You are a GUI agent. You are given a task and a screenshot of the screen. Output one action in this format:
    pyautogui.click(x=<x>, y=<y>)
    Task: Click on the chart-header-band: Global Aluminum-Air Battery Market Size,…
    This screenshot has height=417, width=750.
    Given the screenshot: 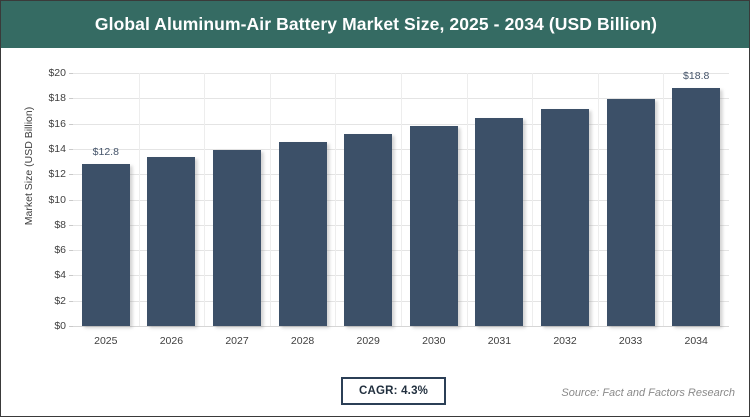 What is the action you would take?
    pyautogui.click(x=375, y=24)
    